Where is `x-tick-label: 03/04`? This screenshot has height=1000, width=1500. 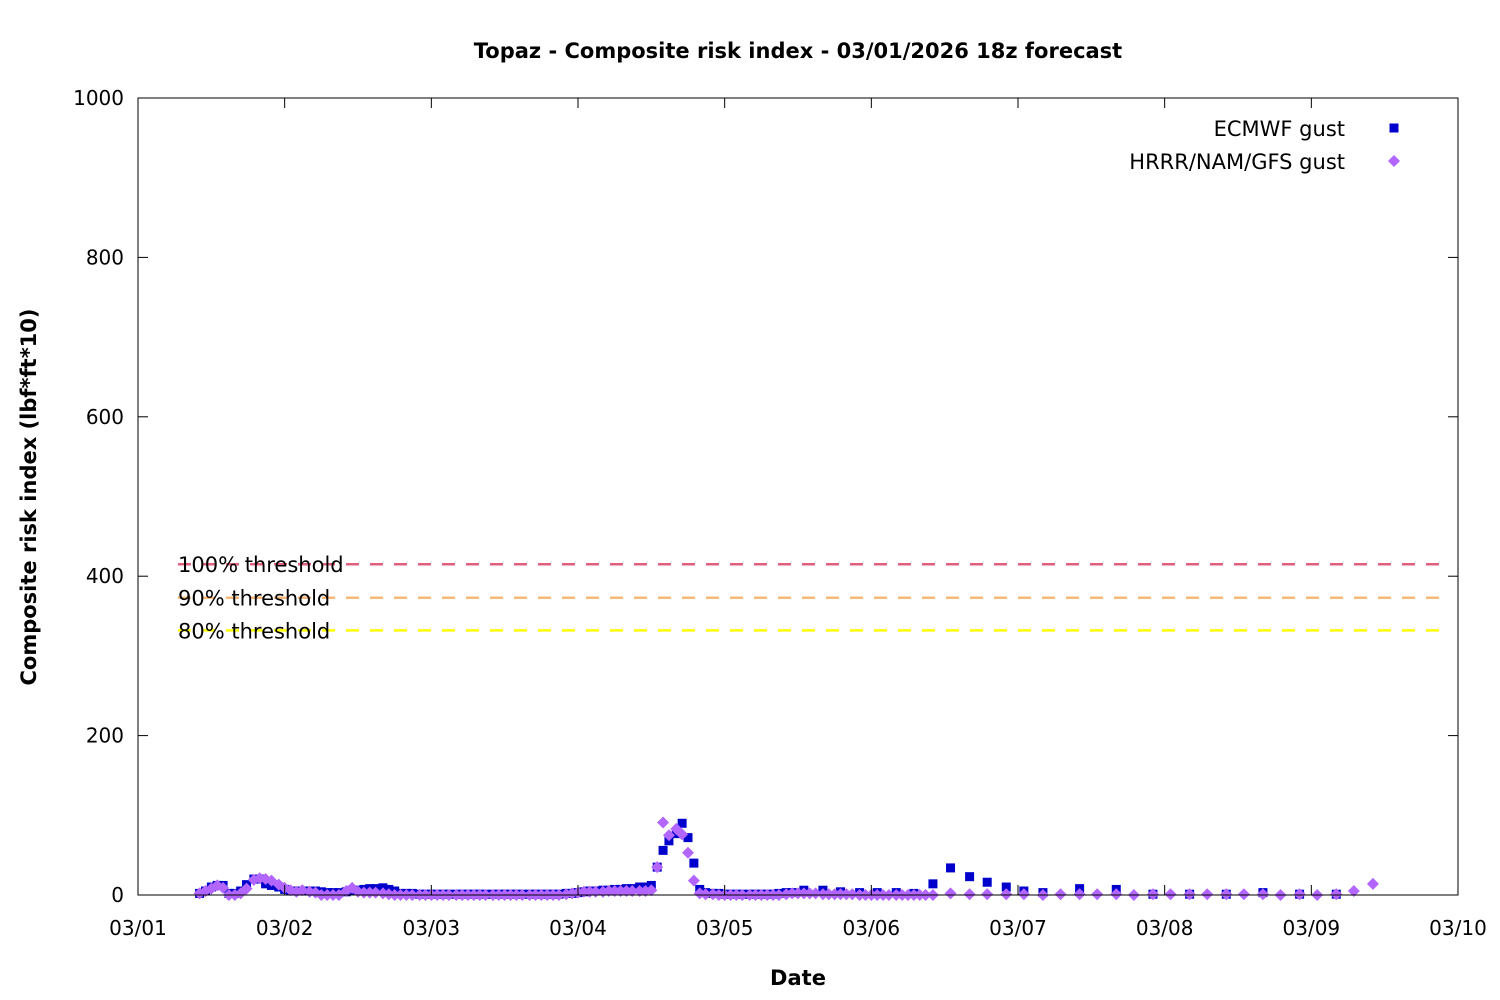
x-tick-label: 03/04 is located at coordinates (578, 928).